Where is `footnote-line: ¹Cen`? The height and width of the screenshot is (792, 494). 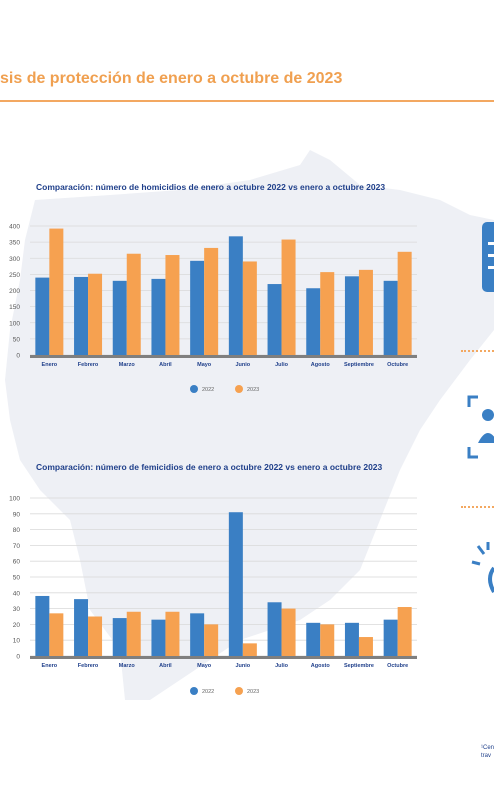
footnote-line: ¹Cen is located at coordinates (487, 748).